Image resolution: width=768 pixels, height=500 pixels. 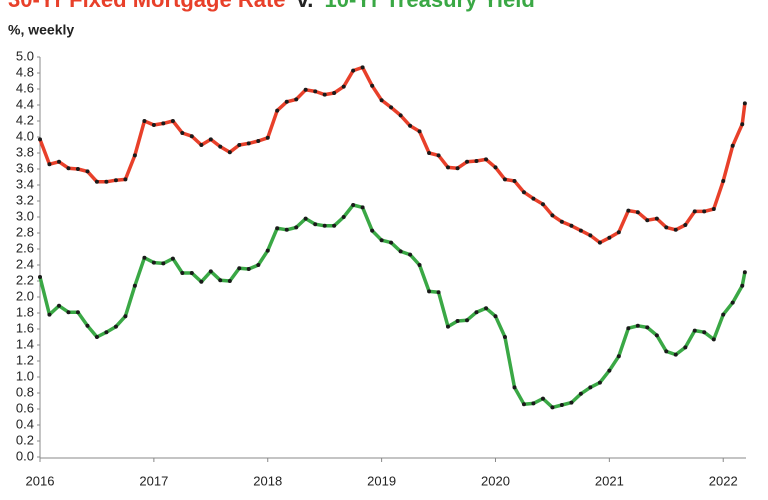 I want to click on y-tick-label: 3.4, so click(x=25, y=183).